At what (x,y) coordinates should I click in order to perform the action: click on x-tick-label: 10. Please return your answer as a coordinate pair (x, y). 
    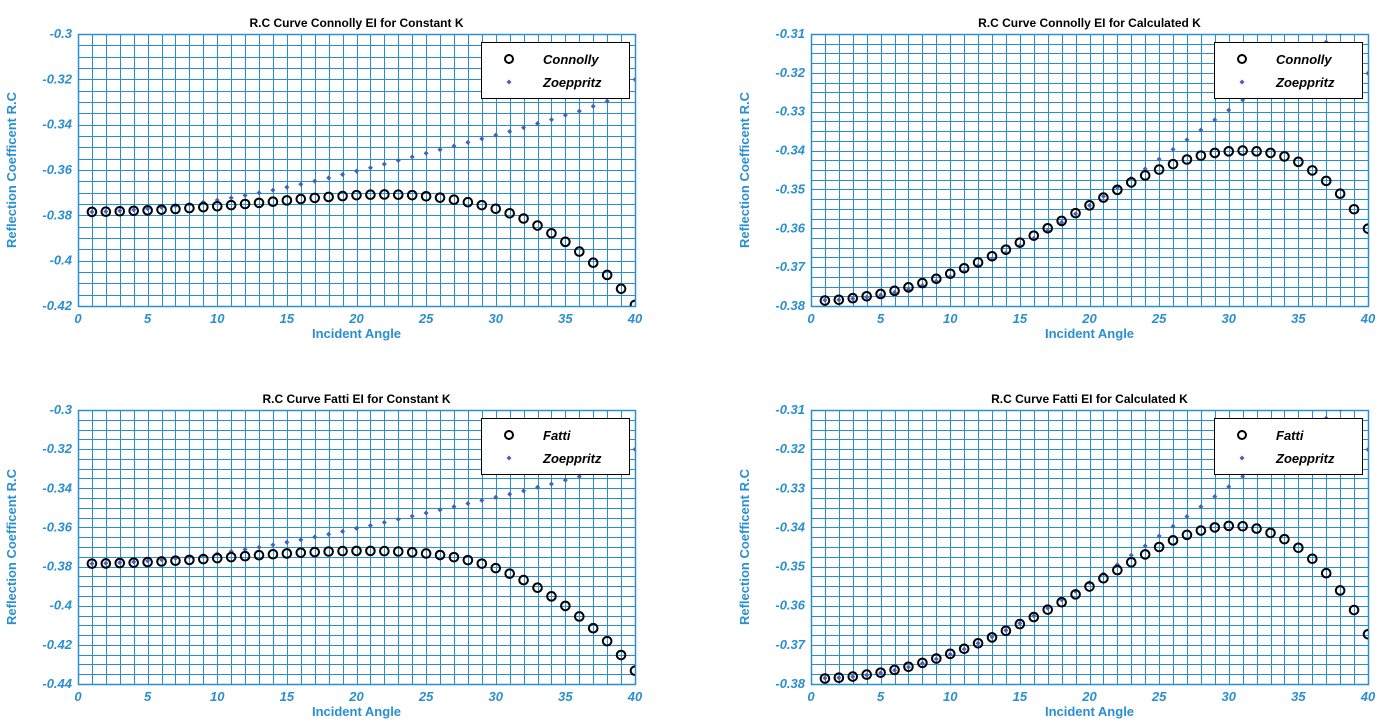
    Looking at the image, I should click on (217, 696).